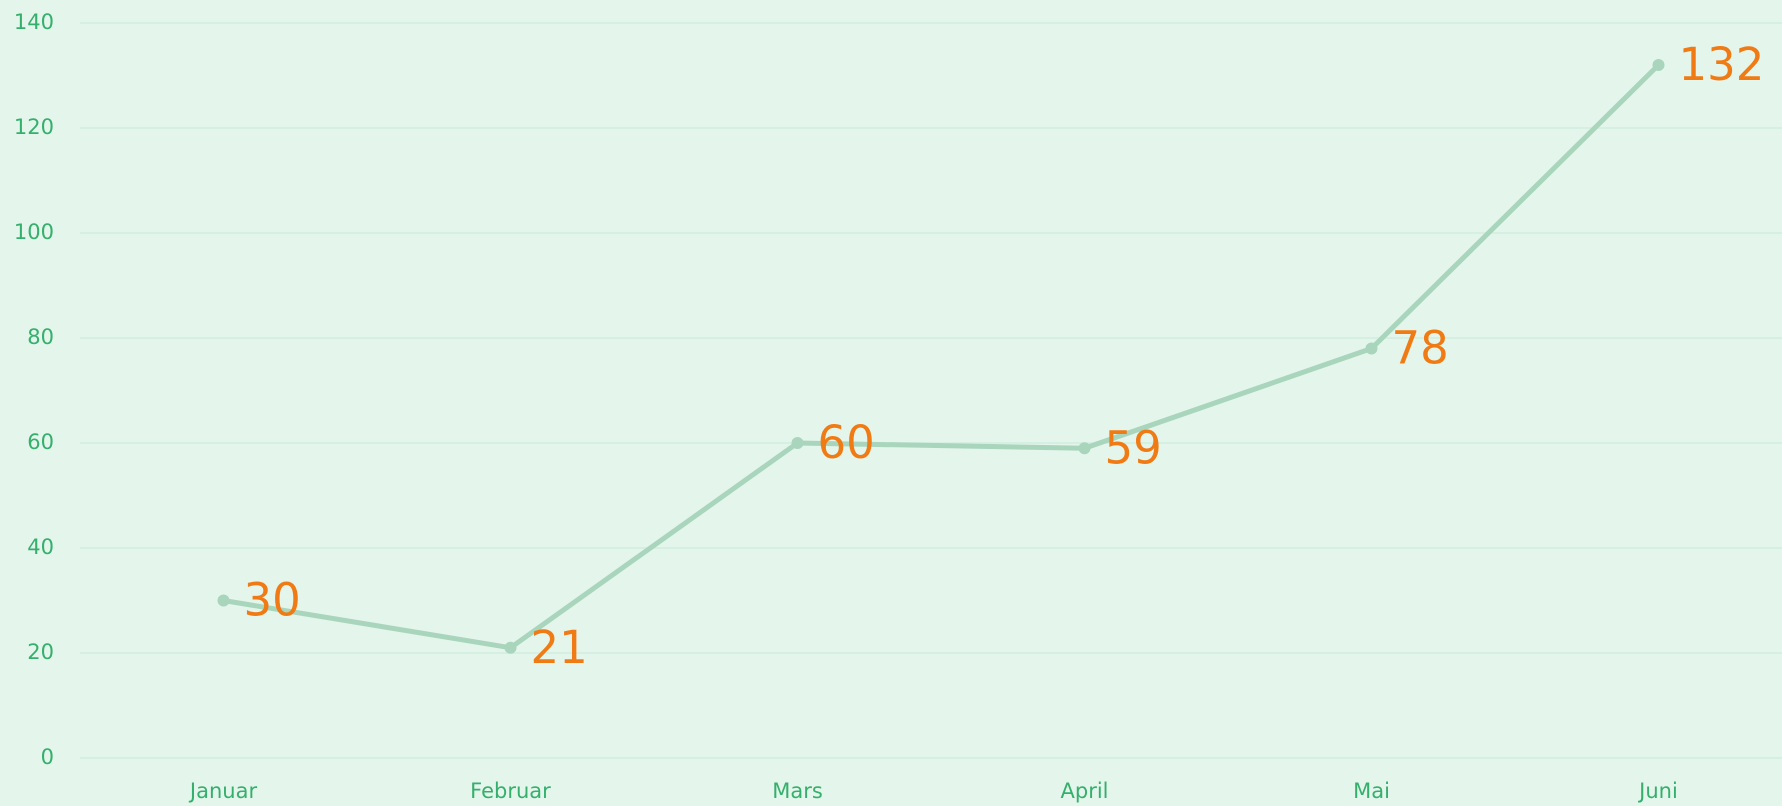 The height and width of the screenshot is (806, 1782). Describe the element at coordinates (559, 647) in the screenshot. I see `value-label: 21` at that location.